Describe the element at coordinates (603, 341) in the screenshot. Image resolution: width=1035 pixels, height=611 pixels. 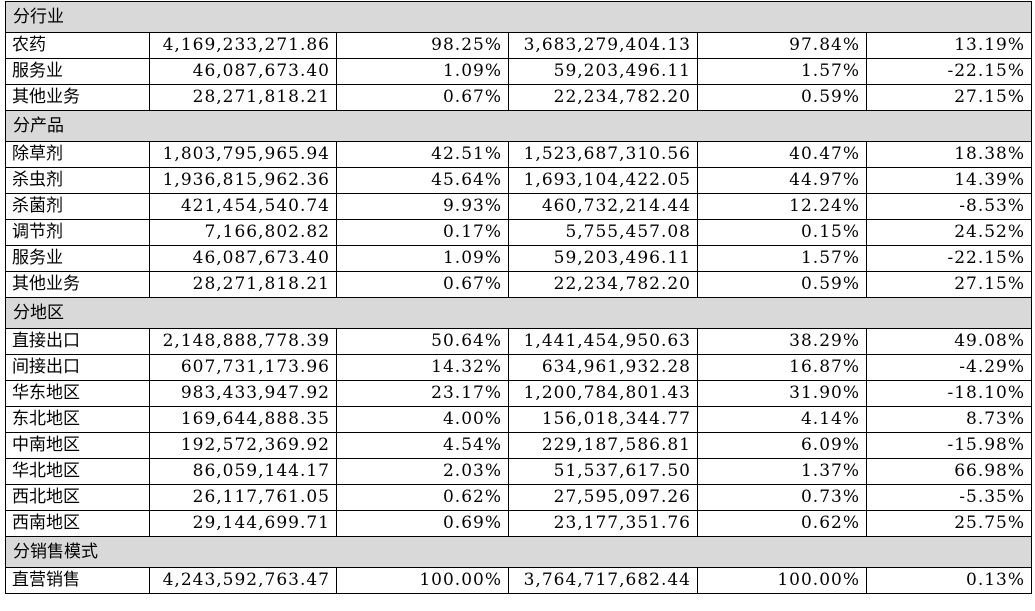
I see `cost-cell: 1,441,454,950.63` at that location.